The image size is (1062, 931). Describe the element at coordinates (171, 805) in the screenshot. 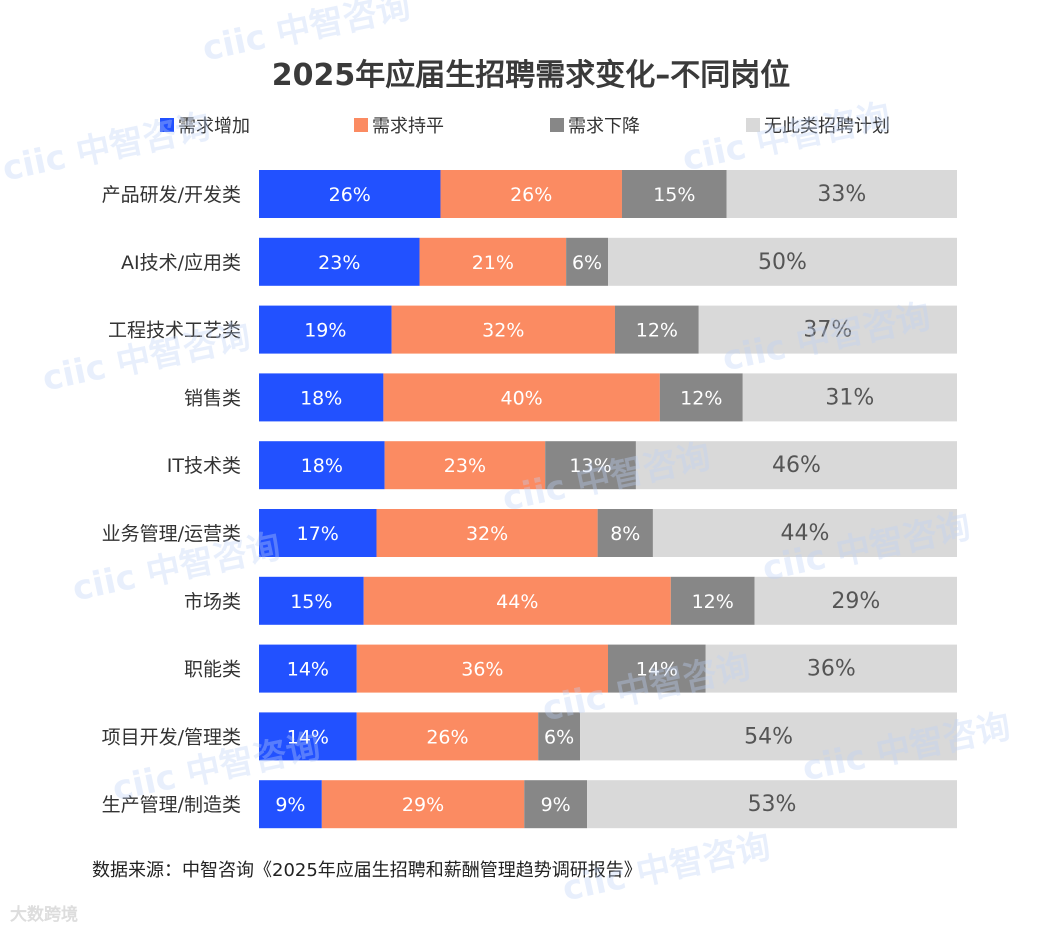

I see `category-label: 生产管理/制造类` at that location.